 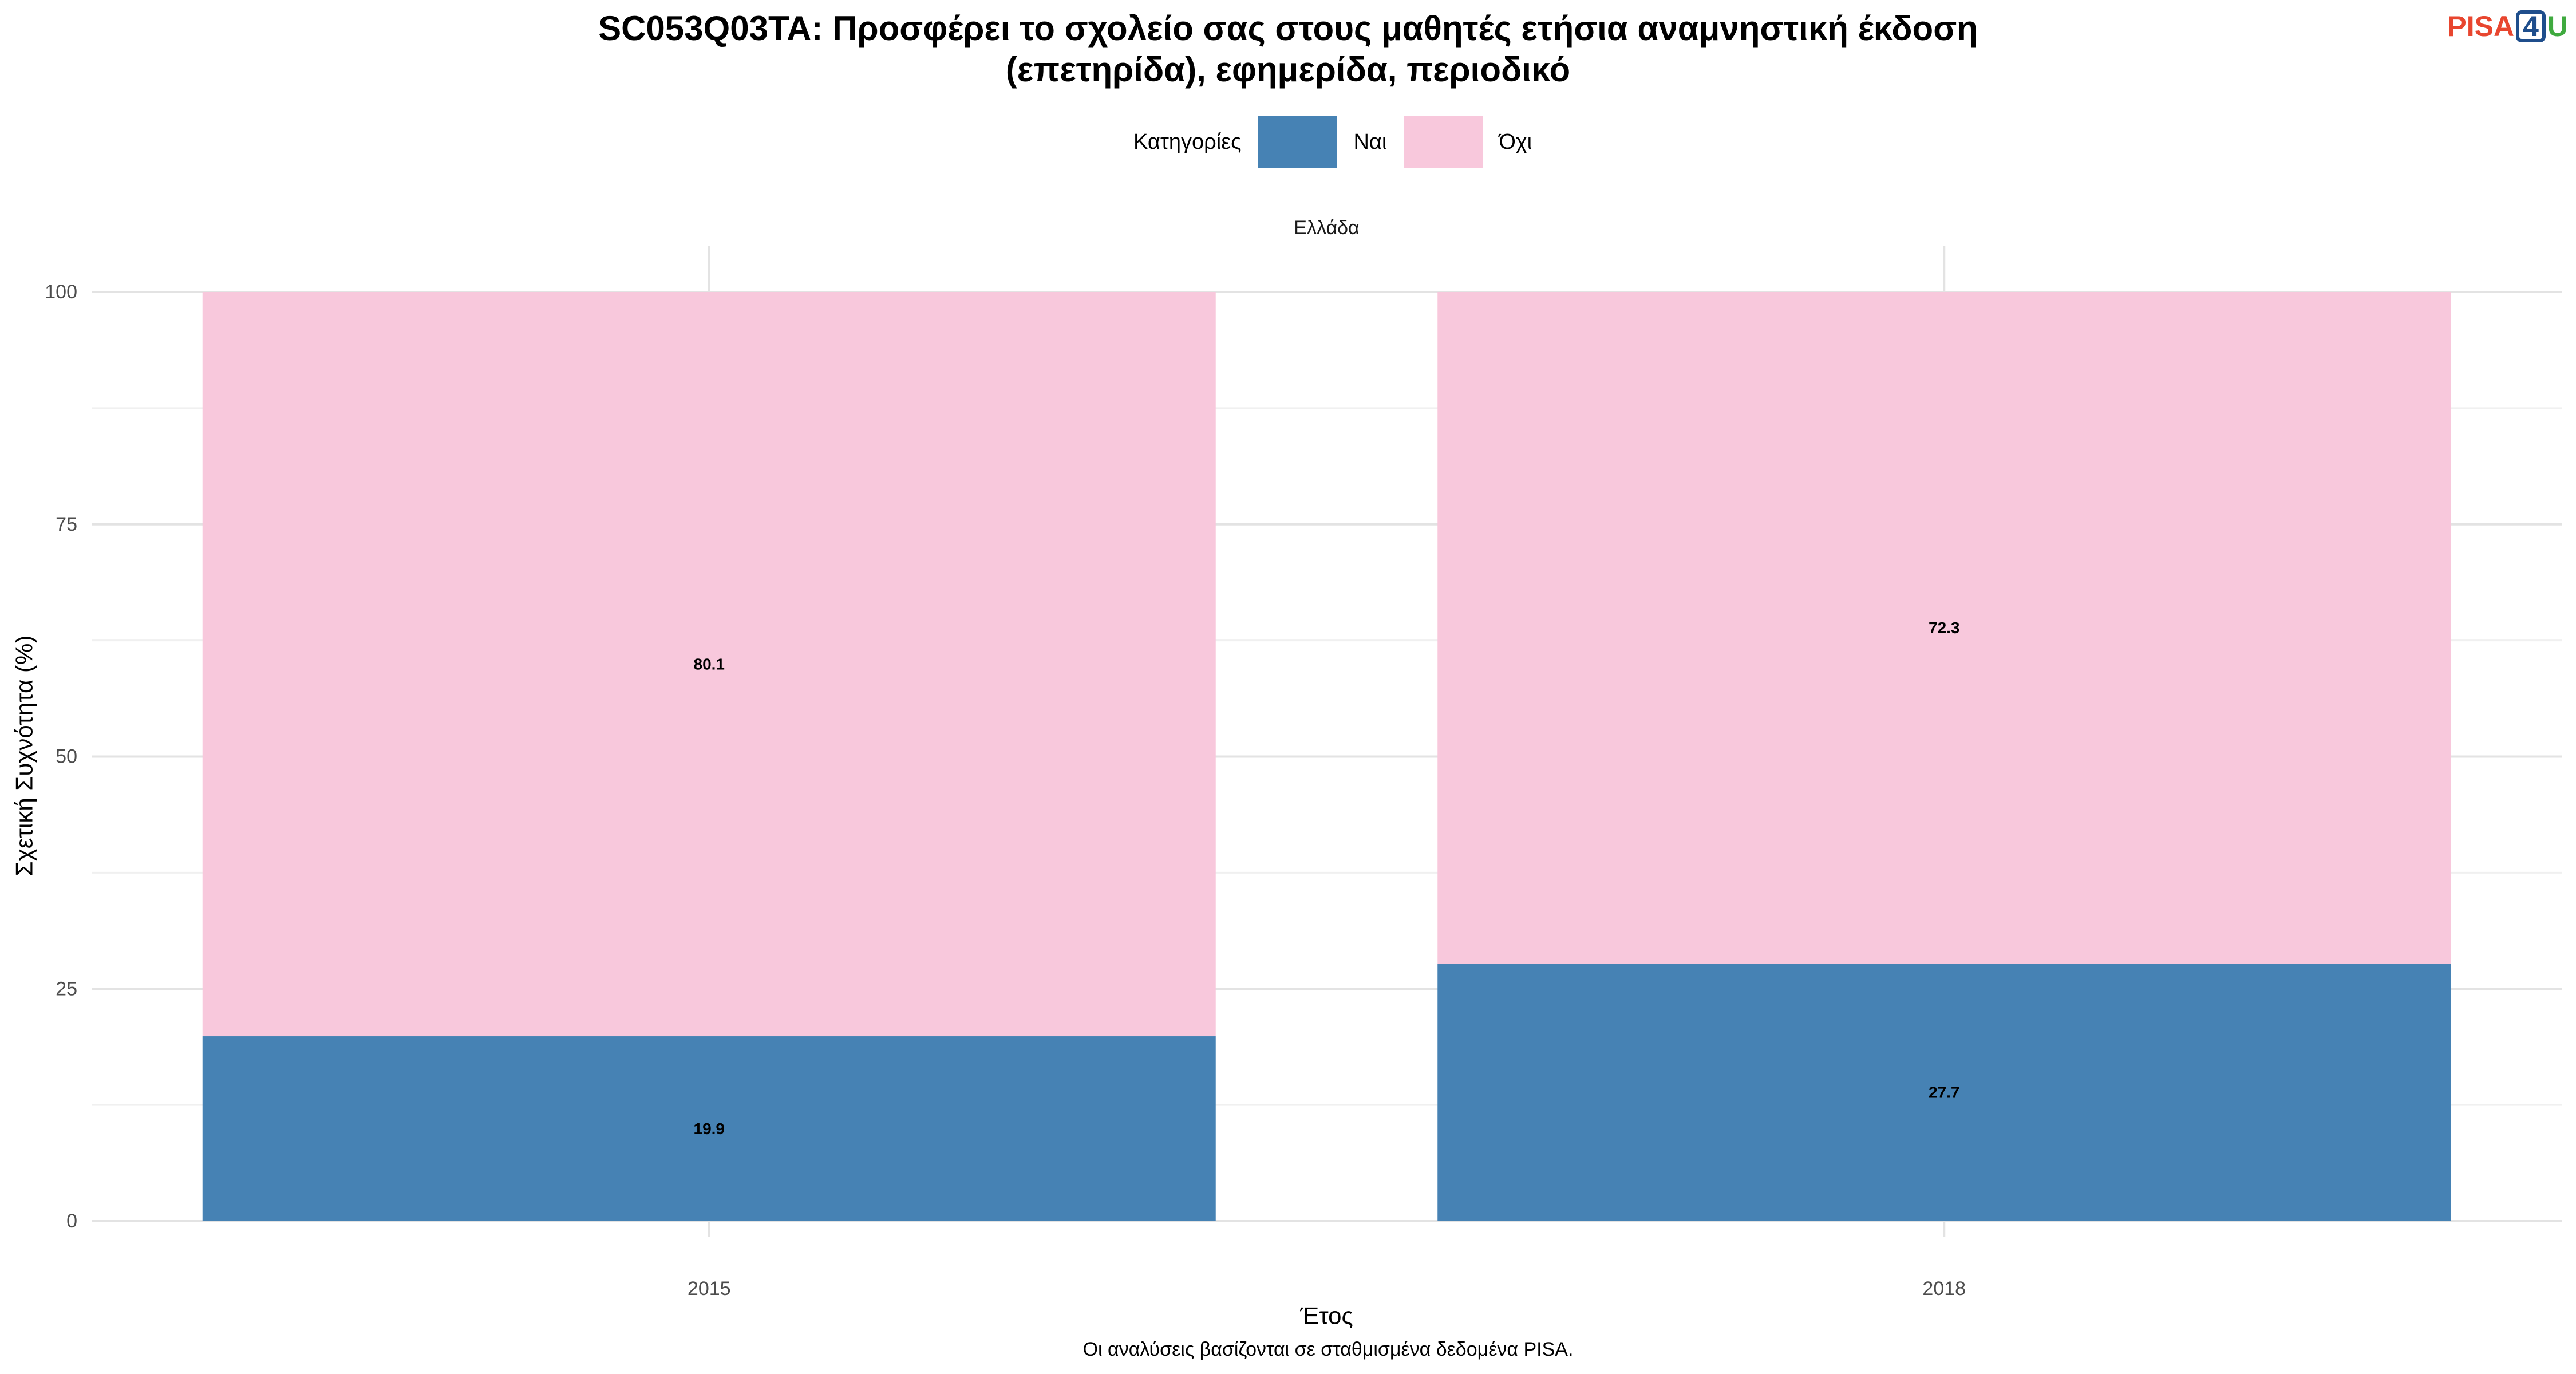 I want to click on data-label: 27.7, so click(x=1944, y=1093).